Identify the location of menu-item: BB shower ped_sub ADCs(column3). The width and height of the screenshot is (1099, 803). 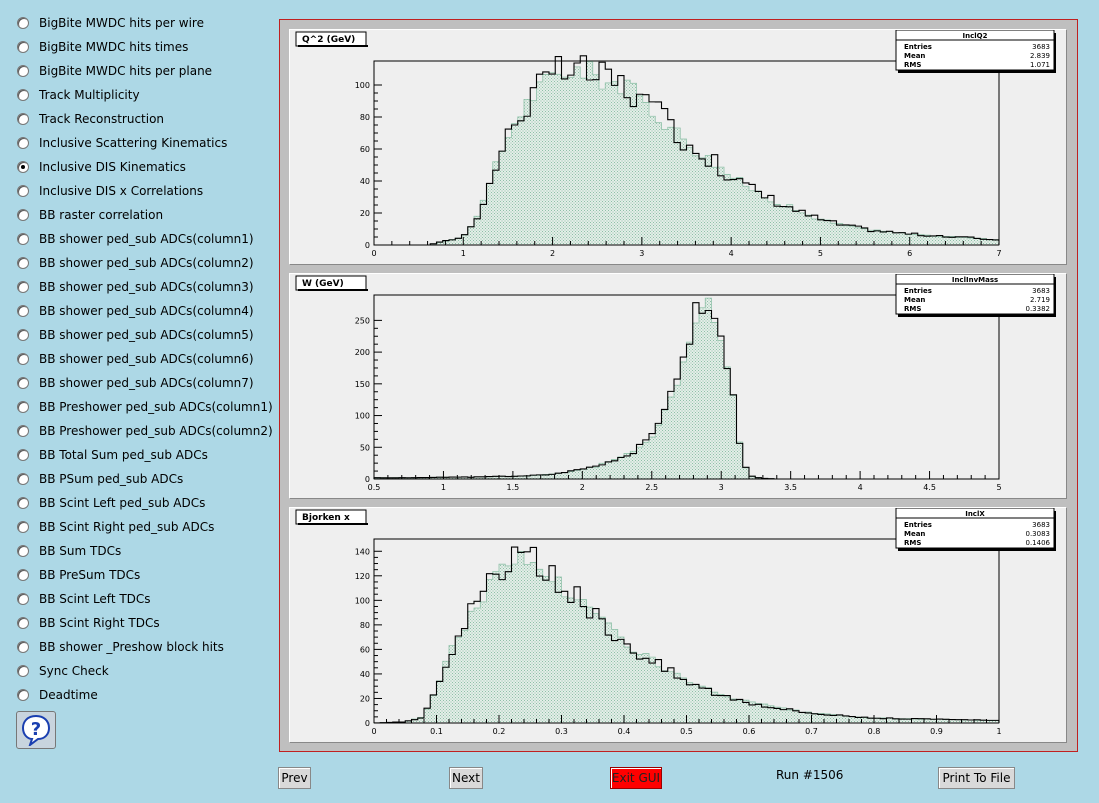
(135, 287).